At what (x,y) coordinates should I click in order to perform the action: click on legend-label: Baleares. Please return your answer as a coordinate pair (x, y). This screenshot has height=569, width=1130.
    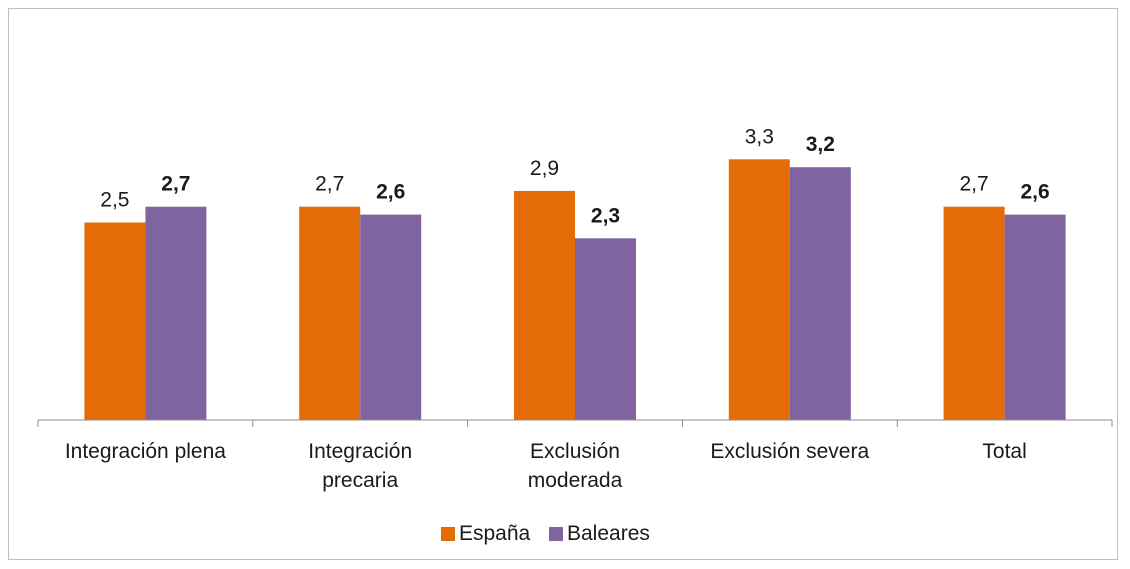
    Looking at the image, I should click on (608, 533).